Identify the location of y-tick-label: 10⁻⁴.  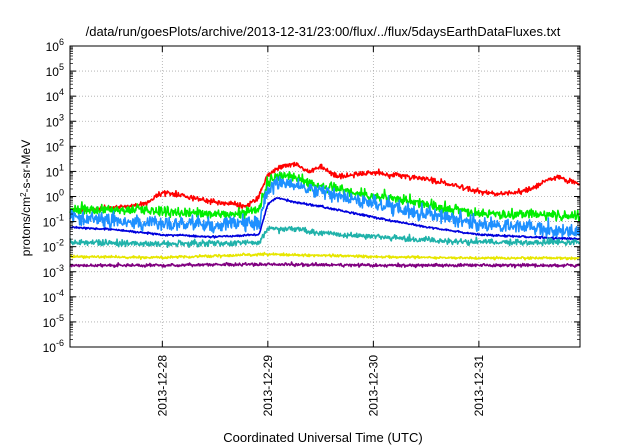
(53, 296).